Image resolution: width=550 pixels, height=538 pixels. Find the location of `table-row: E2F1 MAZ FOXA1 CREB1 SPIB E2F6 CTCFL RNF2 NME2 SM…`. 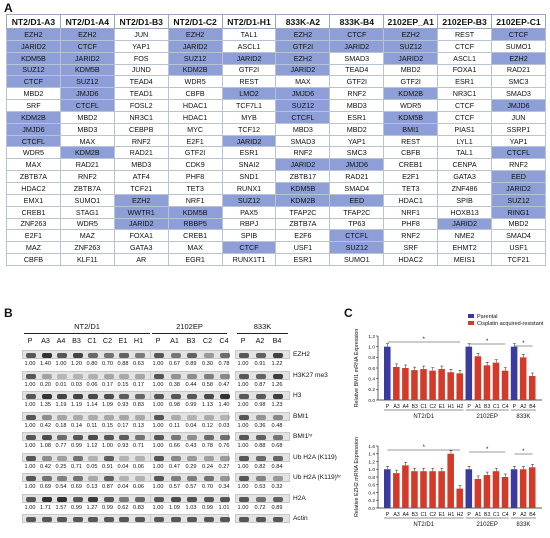

table-row: E2F1 MAZ FOXA1 CREB1 SPIB E2F6 CTCFL RNF2 NME2 SM… is located at coordinates (276, 236).